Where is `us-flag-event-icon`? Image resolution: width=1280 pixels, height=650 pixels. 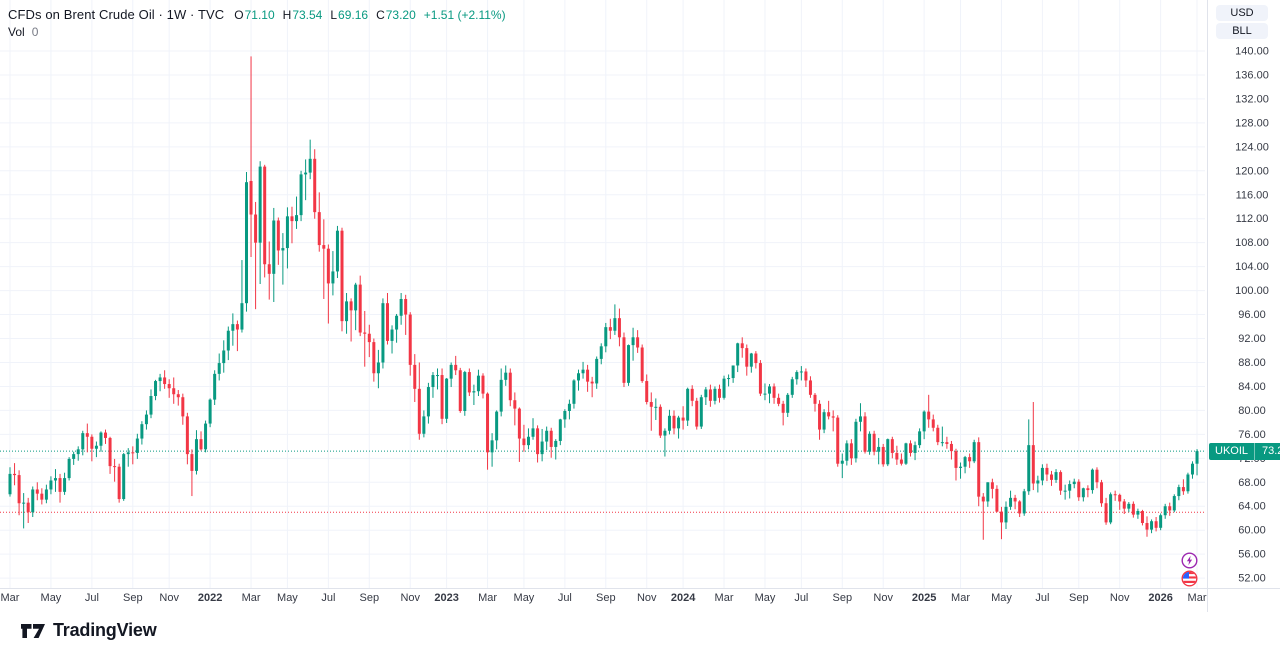 us-flag-event-icon is located at coordinates (1189, 578).